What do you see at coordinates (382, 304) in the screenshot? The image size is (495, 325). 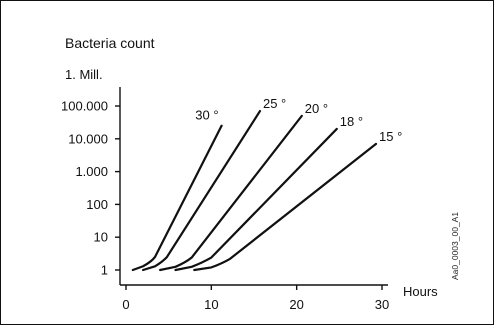 I see `x-tick-label: 30` at bounding box center [382, 304].